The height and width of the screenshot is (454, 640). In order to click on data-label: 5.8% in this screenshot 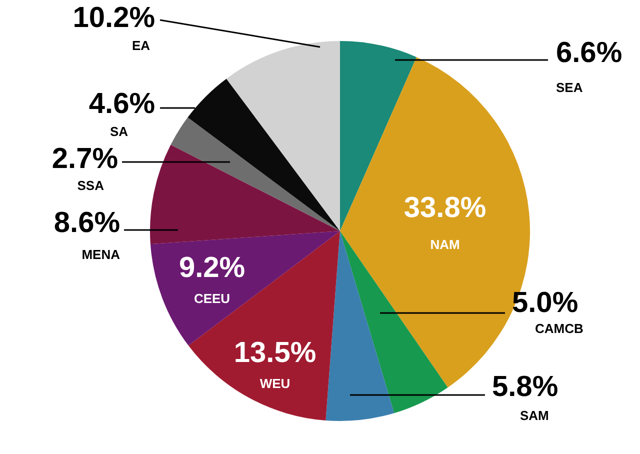, I will do `click(525, 387)`.